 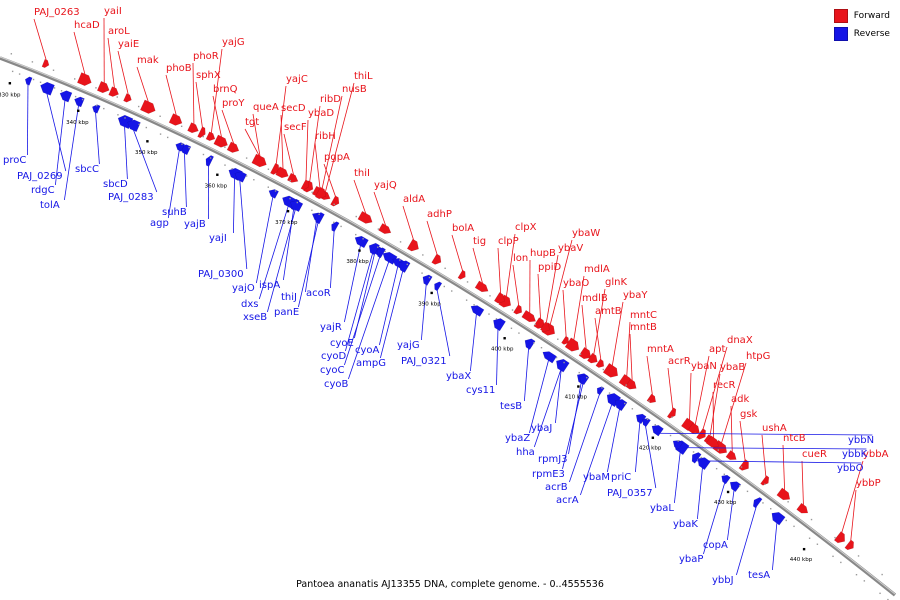 What do you see at coordinates (850, 468) in the screenshot?
I see `reverse-gene-label: ybbO` at bounding box center [850, 468].